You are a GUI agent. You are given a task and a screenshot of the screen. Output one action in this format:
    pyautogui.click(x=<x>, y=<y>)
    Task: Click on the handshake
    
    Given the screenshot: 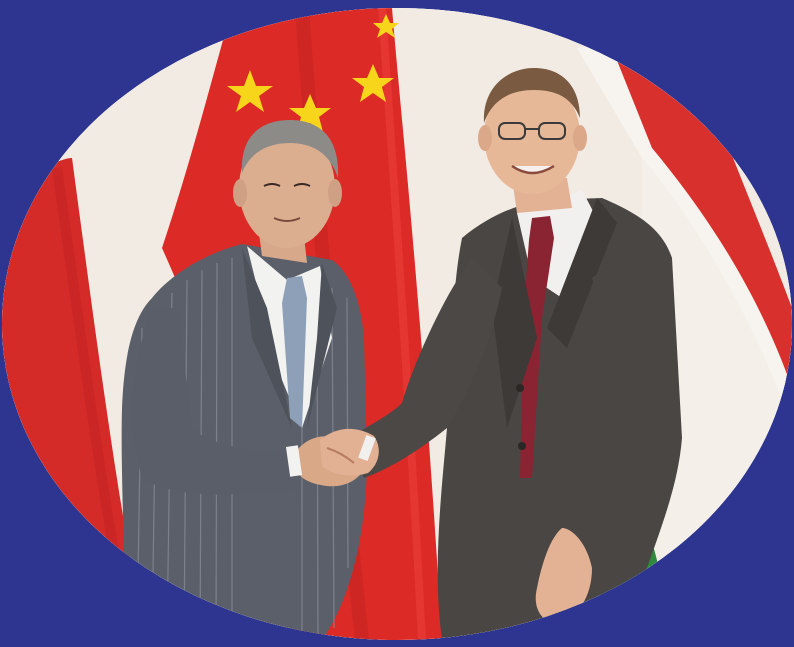 What is the action you would take?
    pyautogui.click(x=332, y=457)
    